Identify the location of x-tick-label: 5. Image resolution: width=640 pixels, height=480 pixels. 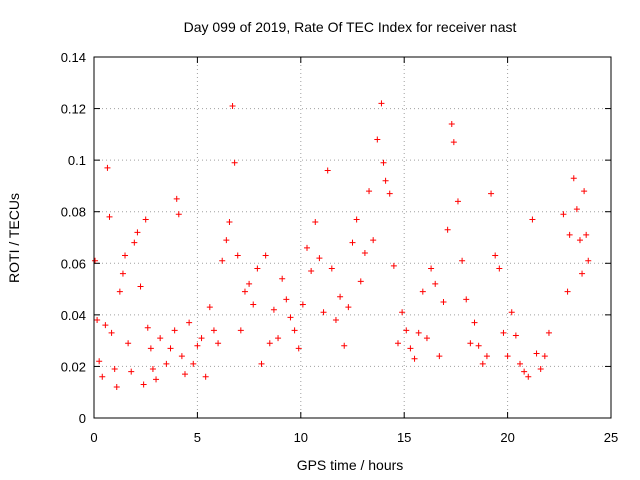
(197, 437).